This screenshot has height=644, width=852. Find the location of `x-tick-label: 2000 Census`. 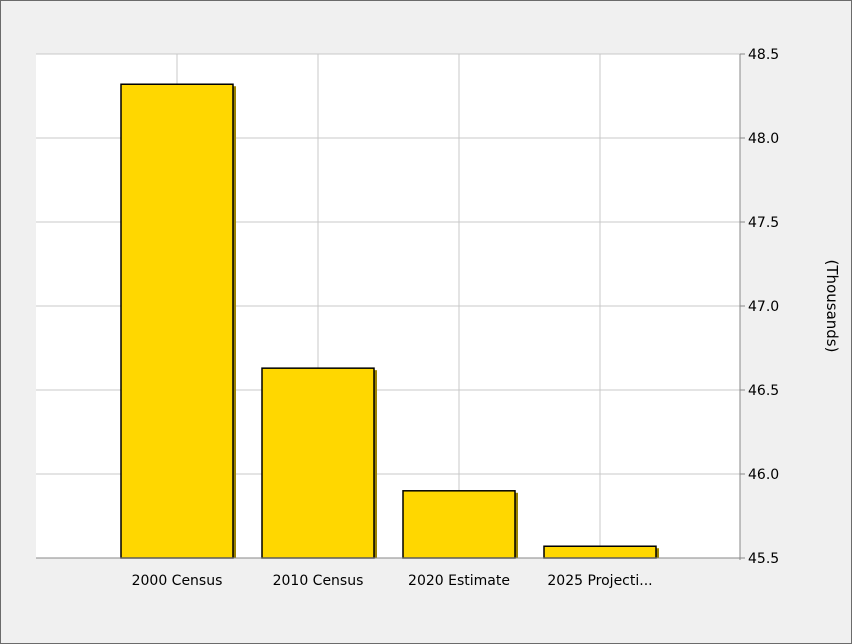

x-tick-label: 2000 Census is located at coordinates (177, 581).